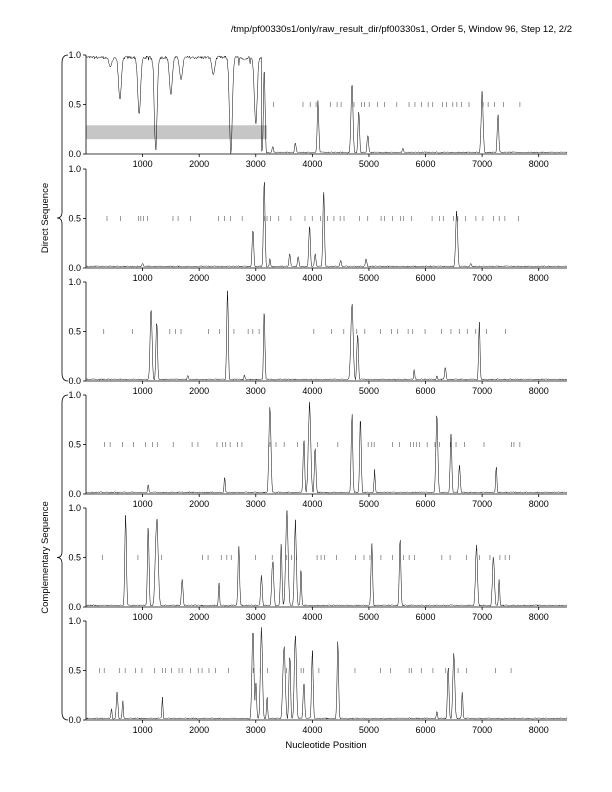 The width and height of the screenshot is (612, 792). Describe the element at coordinates (177, 132) in the screenshot. I see `shaded-band` at that location.